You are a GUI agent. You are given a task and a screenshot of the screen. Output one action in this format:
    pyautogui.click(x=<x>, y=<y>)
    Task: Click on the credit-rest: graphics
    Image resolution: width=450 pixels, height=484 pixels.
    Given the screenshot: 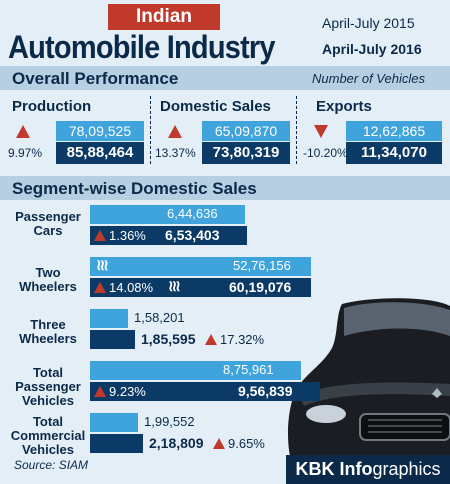 What is the action you would take?
    pyautogui.click(x=406, y=469)
    